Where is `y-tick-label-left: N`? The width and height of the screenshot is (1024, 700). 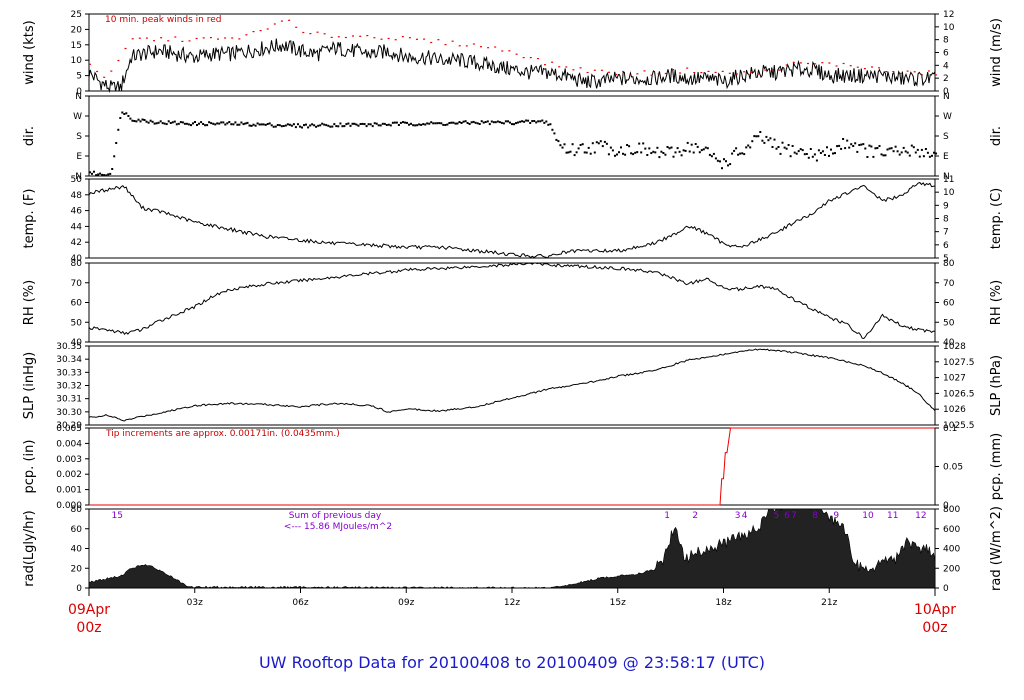
y-tick-label-left: N is located at coordinates (78, 177).